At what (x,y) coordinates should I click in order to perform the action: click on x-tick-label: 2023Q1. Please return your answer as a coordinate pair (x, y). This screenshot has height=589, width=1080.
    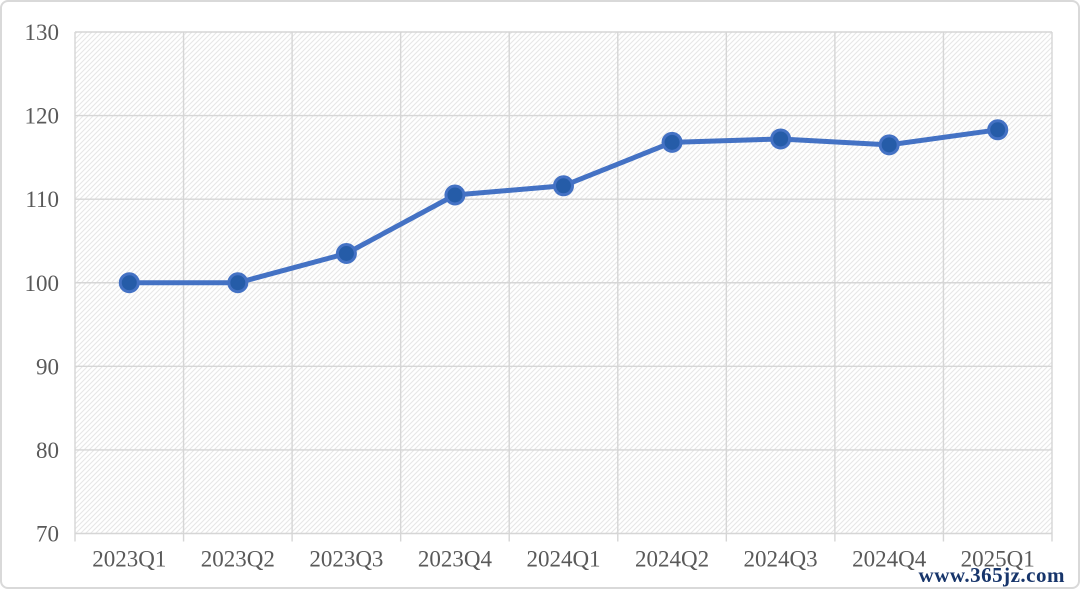
    Looking at the image, I should click on (129, 559).